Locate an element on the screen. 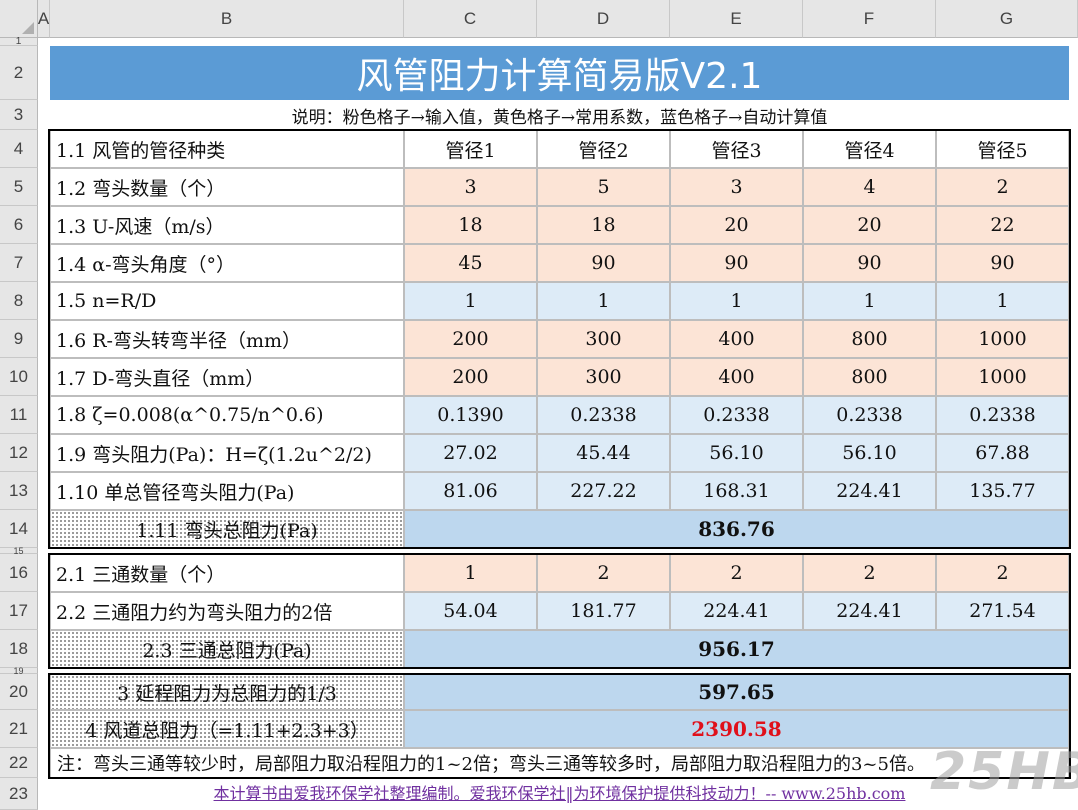 Image resolution: width=1078 pixels, height=810 pixels. value-cell: 5 is located at coordinates (603, 187).